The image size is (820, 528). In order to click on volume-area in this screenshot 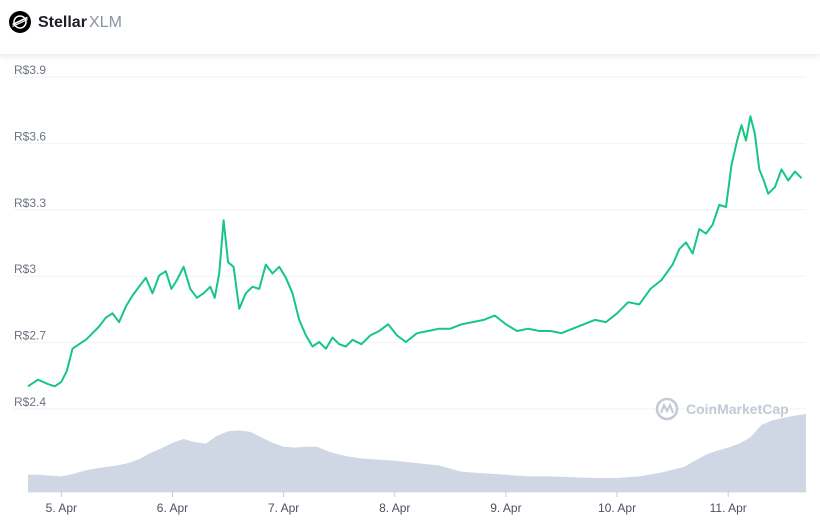, I will do `click(417, 453)`.